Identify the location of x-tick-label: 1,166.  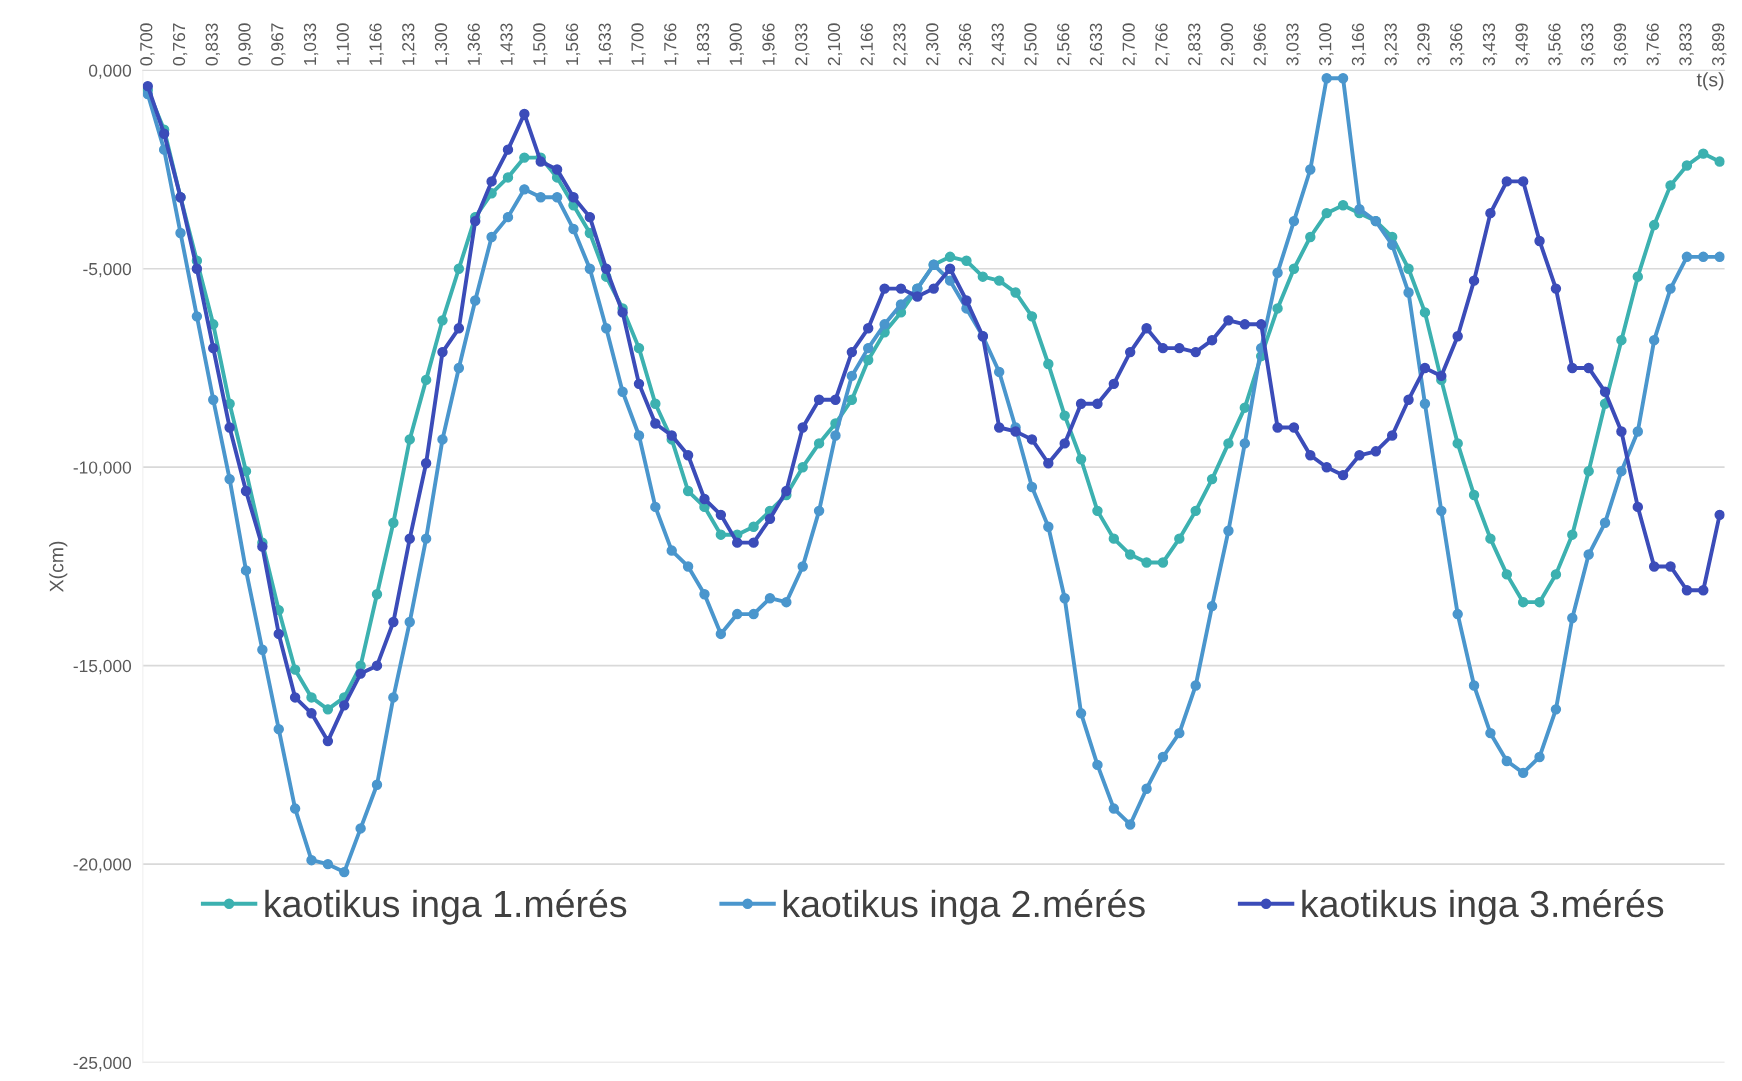
(376, 44).